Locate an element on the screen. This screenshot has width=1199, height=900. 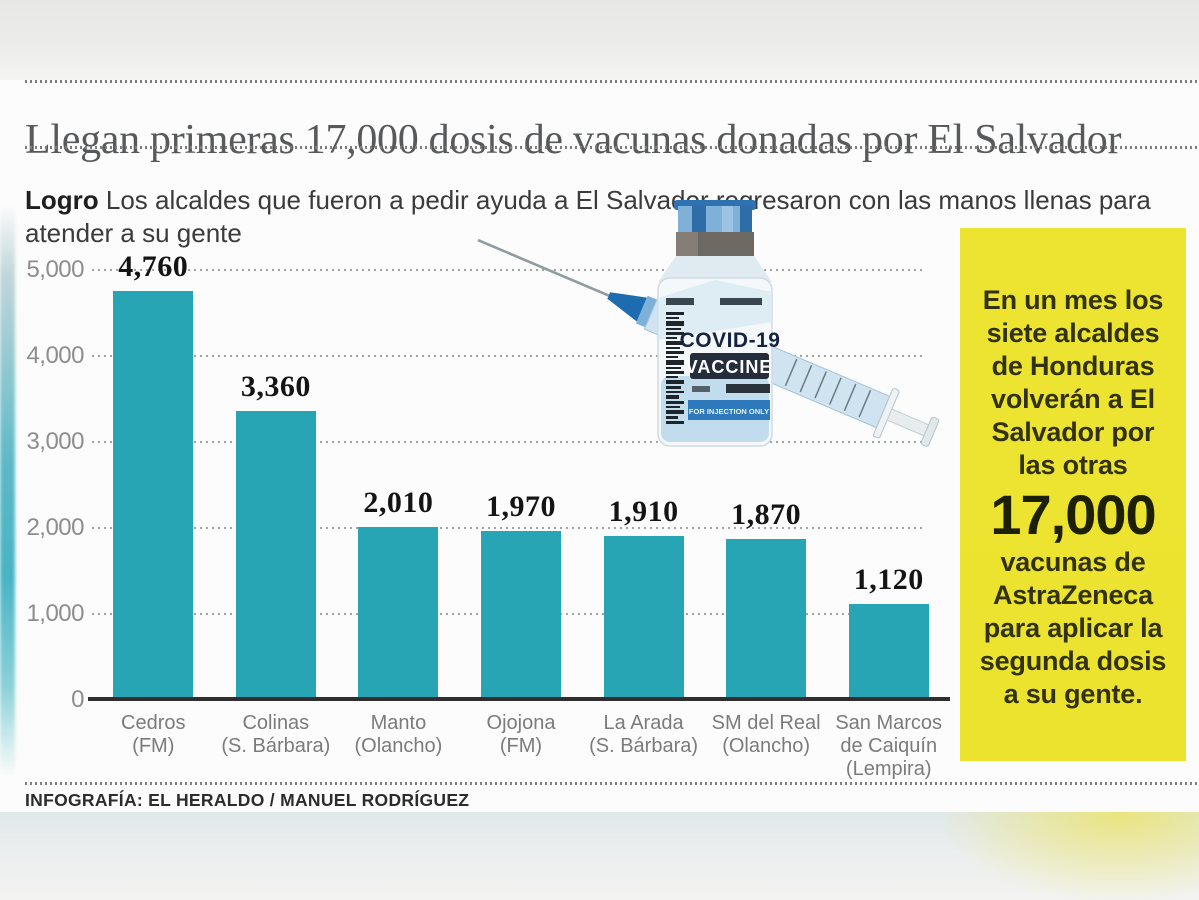
dotted-rule-under-title is located at coordinates (612, 147).